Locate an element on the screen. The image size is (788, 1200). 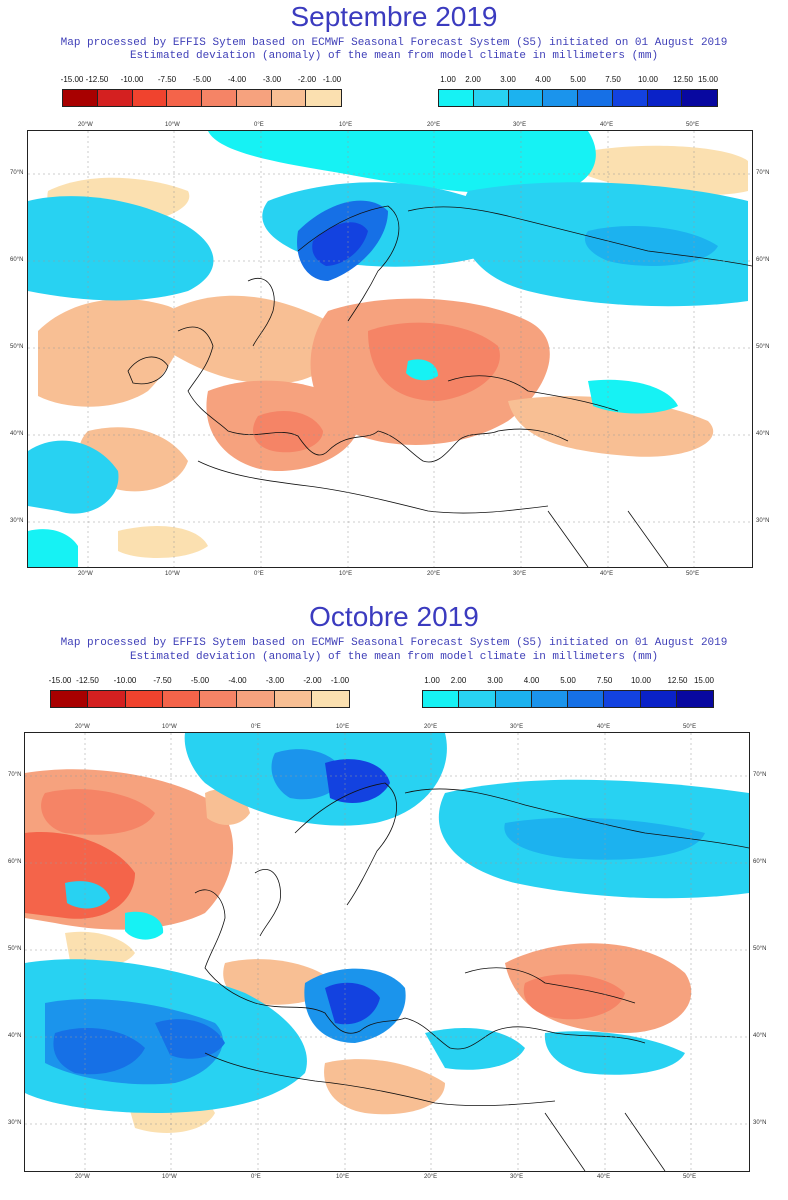
lon-label: 40°E is located at coordinates (607, 574).